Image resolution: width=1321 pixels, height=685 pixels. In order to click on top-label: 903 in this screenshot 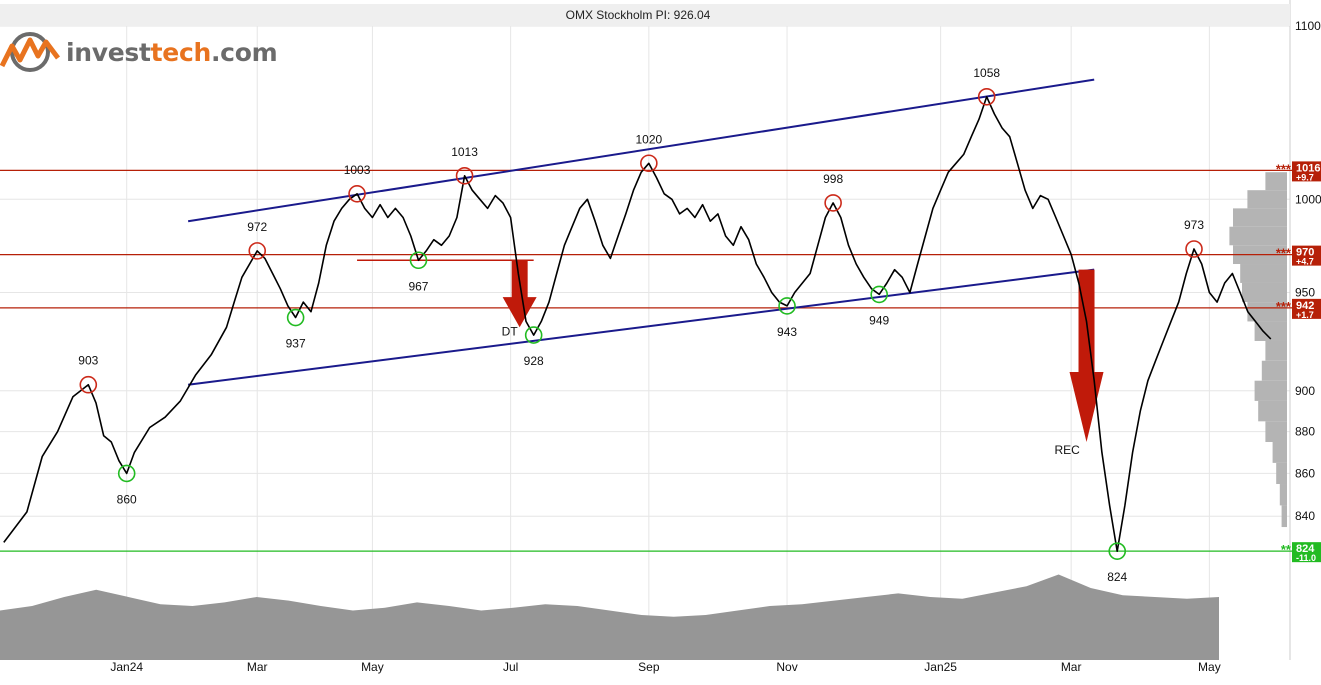, I will do `click(88, 361)`.